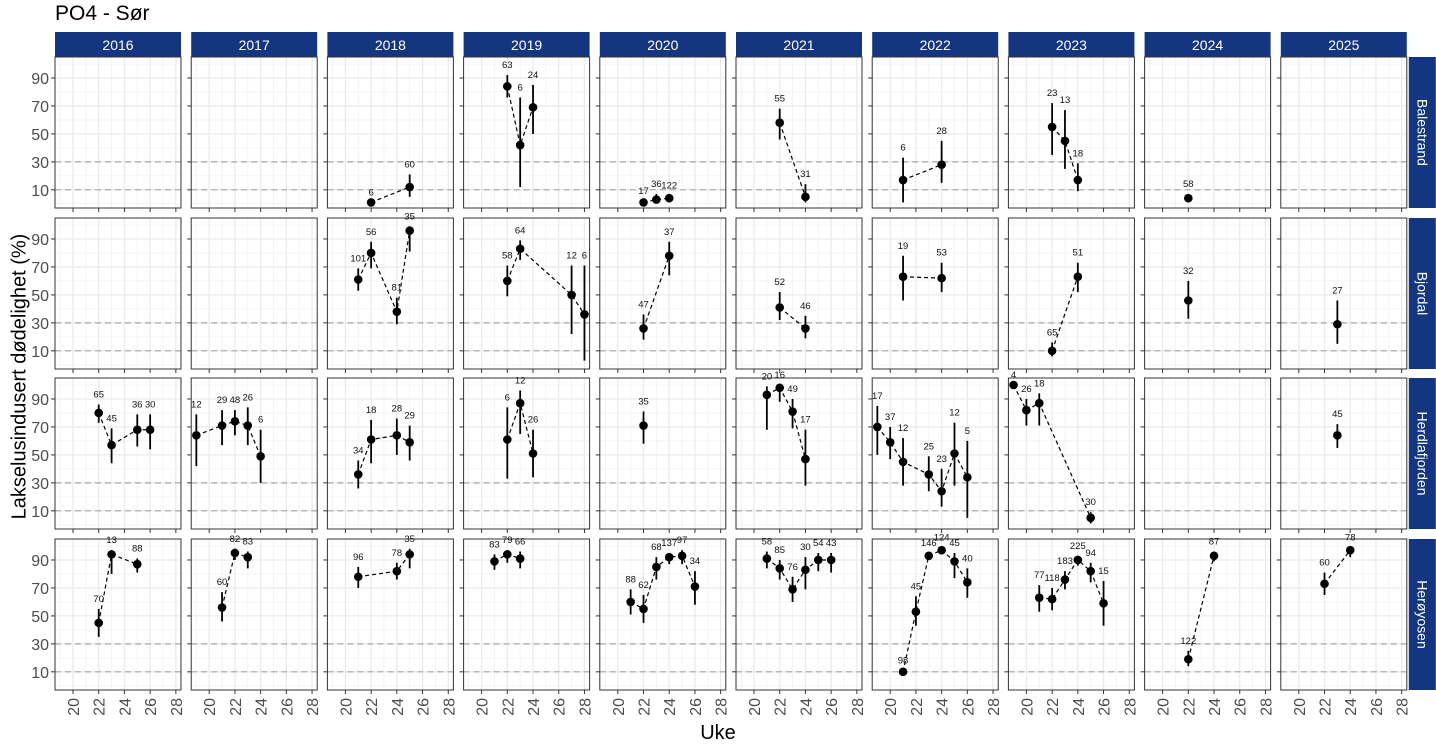 This screenshot has height=748, width=1436. What do you see at coordinates (1207, 44) in the screenshot?
I see `facet-strip-2024: 2024` at bounding box center [1207, 44].